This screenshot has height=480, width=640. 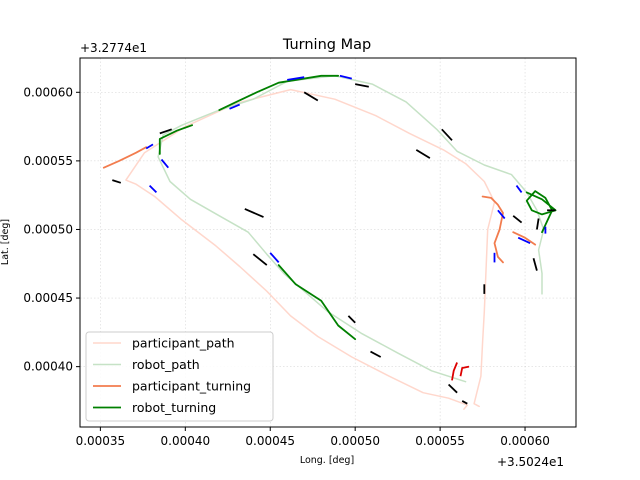 I want to click on y-tick-label: 0.00045, so click(x=48, y=298).